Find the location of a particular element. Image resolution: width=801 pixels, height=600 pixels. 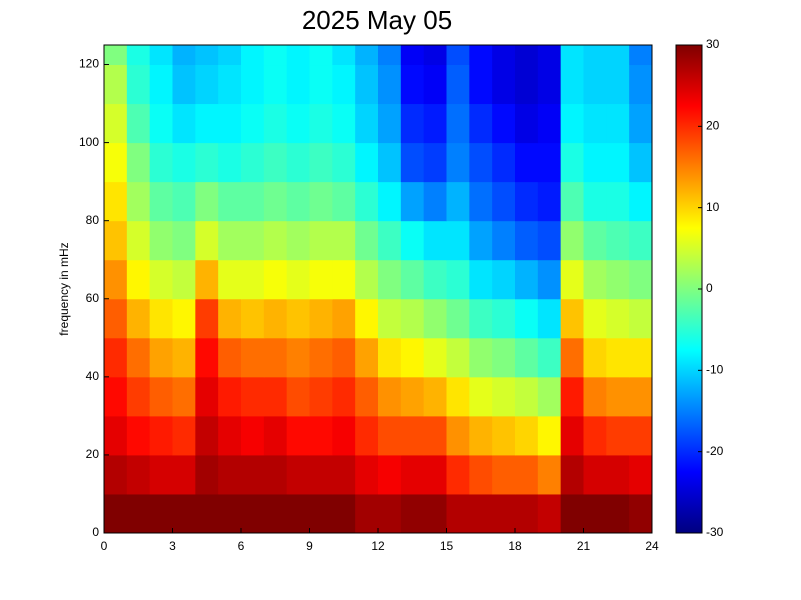

colorbar-tick-label: -20 is located at coordinates (715, 451).